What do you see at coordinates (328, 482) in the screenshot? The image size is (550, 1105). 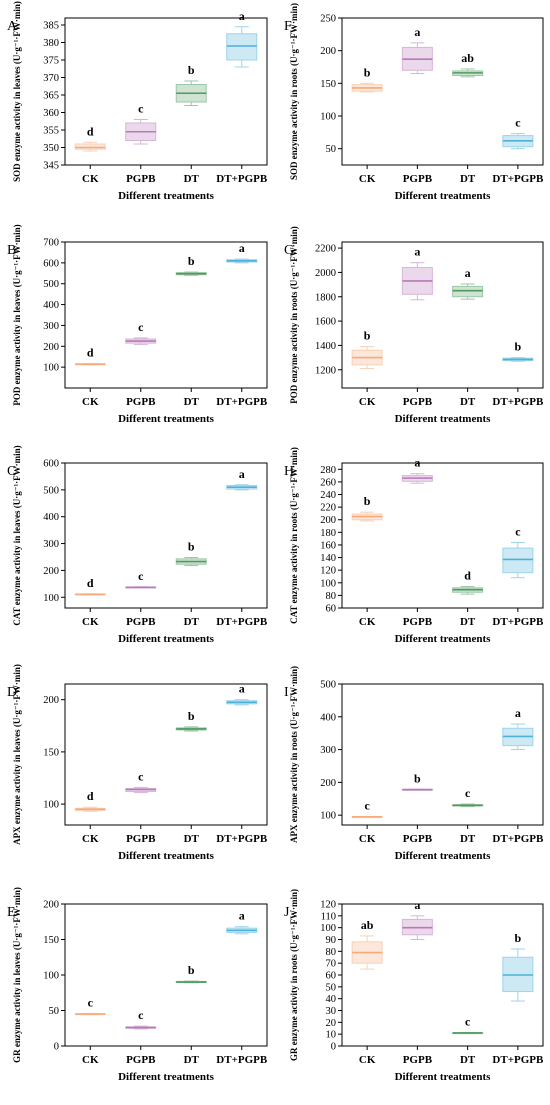 I see `y-tick-label: 260` at bounding box center [328, 482].